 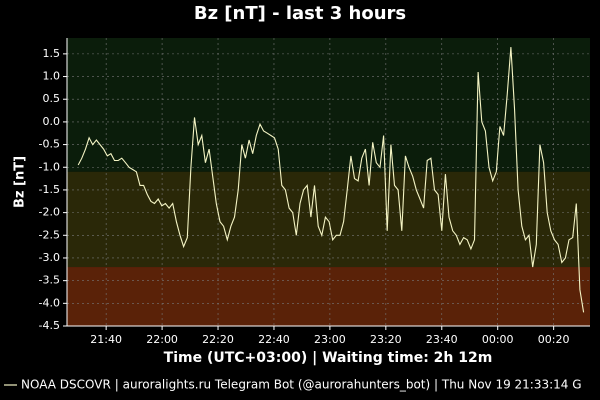 What do you see at coordinates (554, 339) in the screenshot?
I see `x-tick-label: 00:20` at bounding box center [554, 339].